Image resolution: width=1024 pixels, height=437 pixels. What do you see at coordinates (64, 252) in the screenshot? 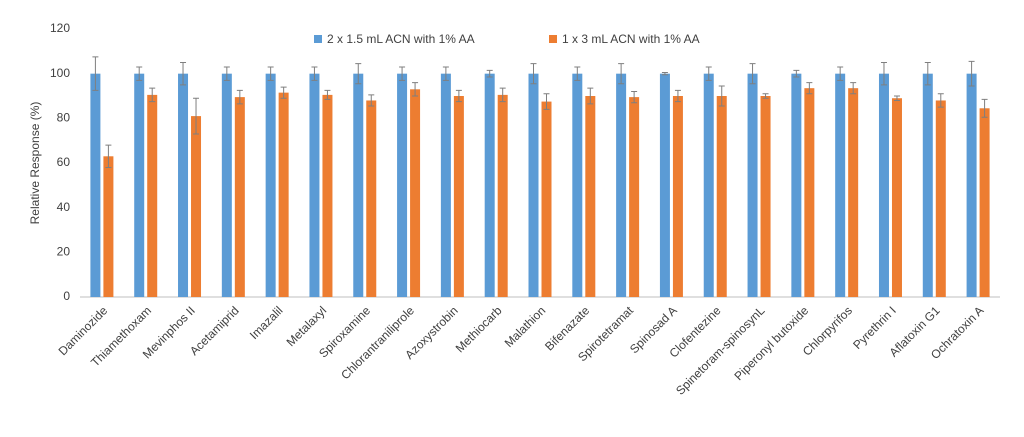
I see `y-tick-label: 20` at bounding box center [64, 252].